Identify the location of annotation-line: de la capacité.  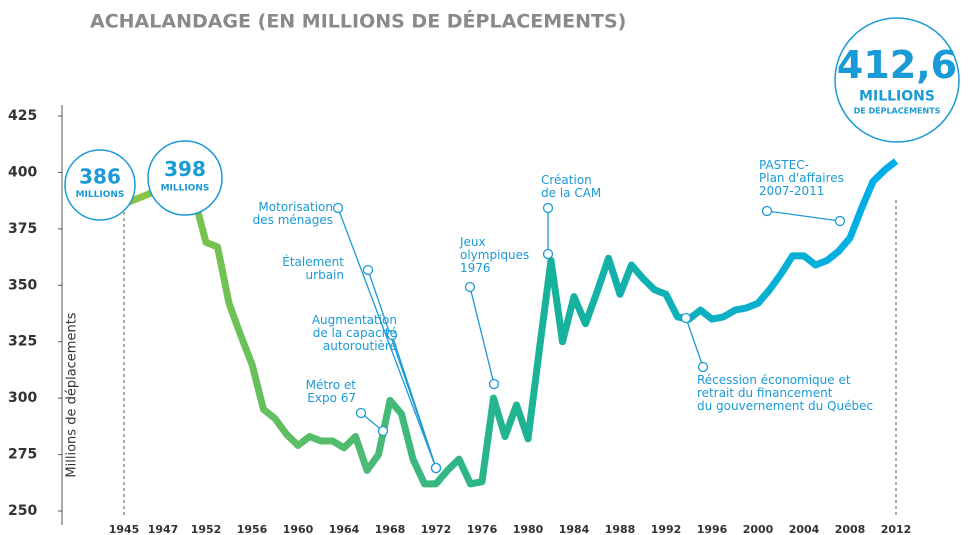
(355, 333).